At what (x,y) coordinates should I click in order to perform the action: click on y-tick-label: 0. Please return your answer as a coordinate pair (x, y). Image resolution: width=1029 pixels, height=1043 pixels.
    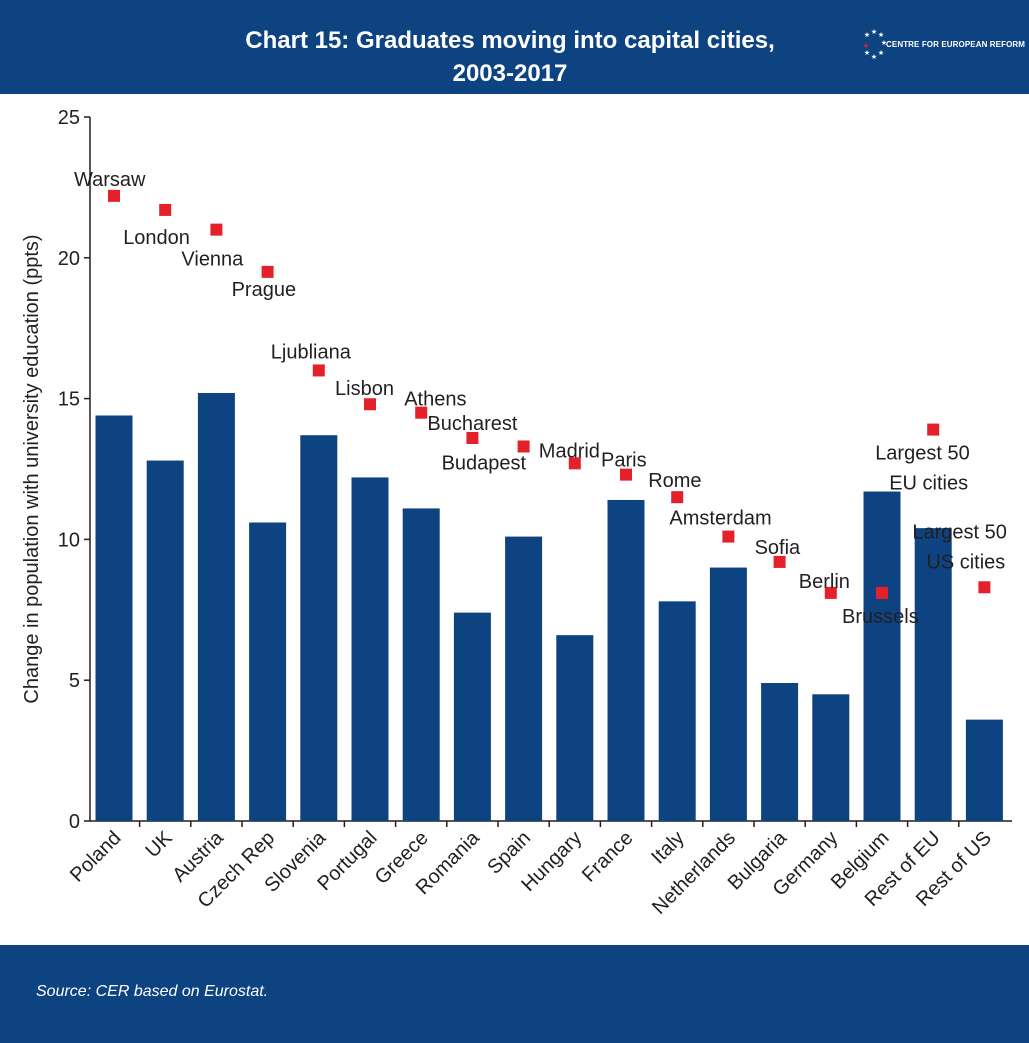
    Looking at the image, I should click on (74, 822).